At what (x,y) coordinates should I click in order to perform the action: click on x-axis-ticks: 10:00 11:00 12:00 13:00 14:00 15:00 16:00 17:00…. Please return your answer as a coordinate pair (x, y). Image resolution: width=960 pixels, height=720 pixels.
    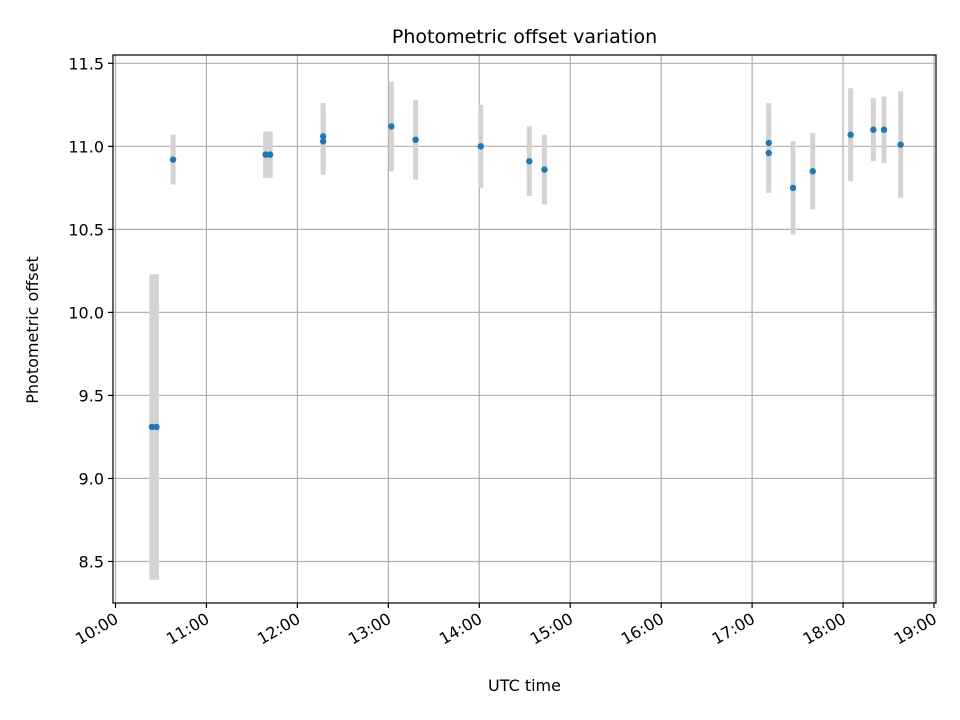
    Looking at the image, I should click on (506, 626).